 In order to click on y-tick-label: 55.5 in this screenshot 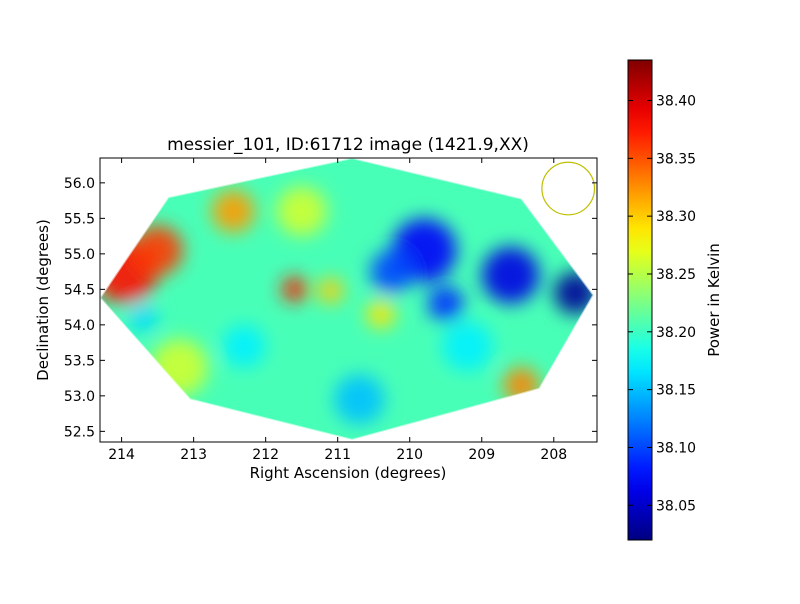, I will do `click(79, 219)`.